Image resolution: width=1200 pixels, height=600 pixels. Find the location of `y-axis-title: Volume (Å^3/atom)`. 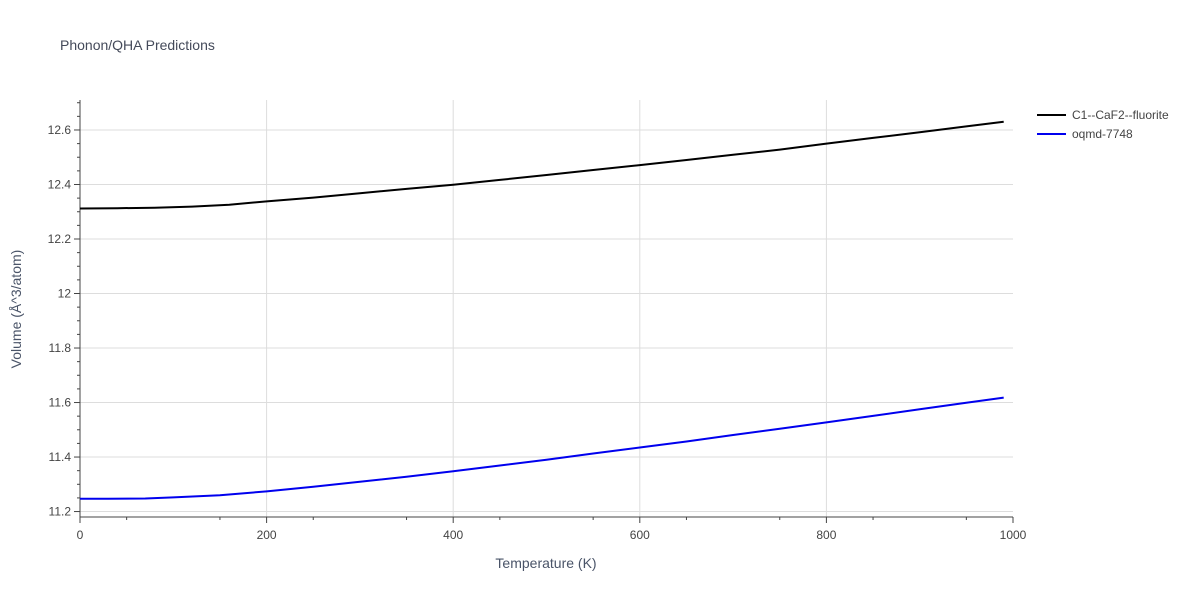

y-axis-title: Volume (Å^3/atom) is located at coordinates (16, 309).